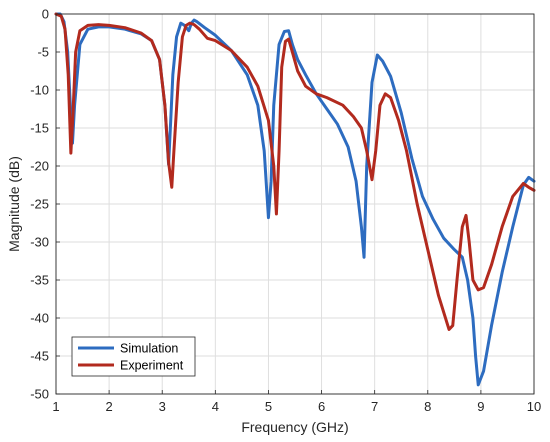 Image resolution: width=550 pixels, height=442 pixels. Describe the element at coordinates (162, 406) in the screenshot. I see `x-tick-label: 3` at that location.